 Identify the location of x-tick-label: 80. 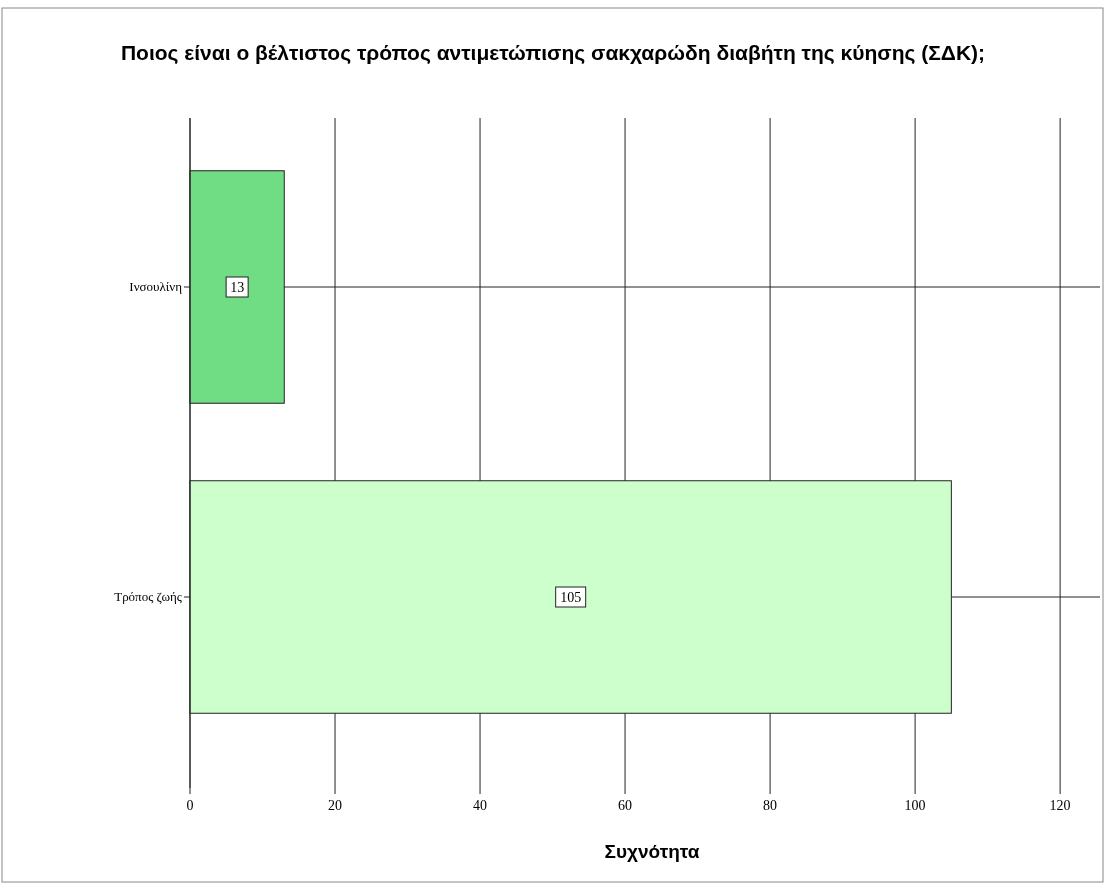
(770, 805).